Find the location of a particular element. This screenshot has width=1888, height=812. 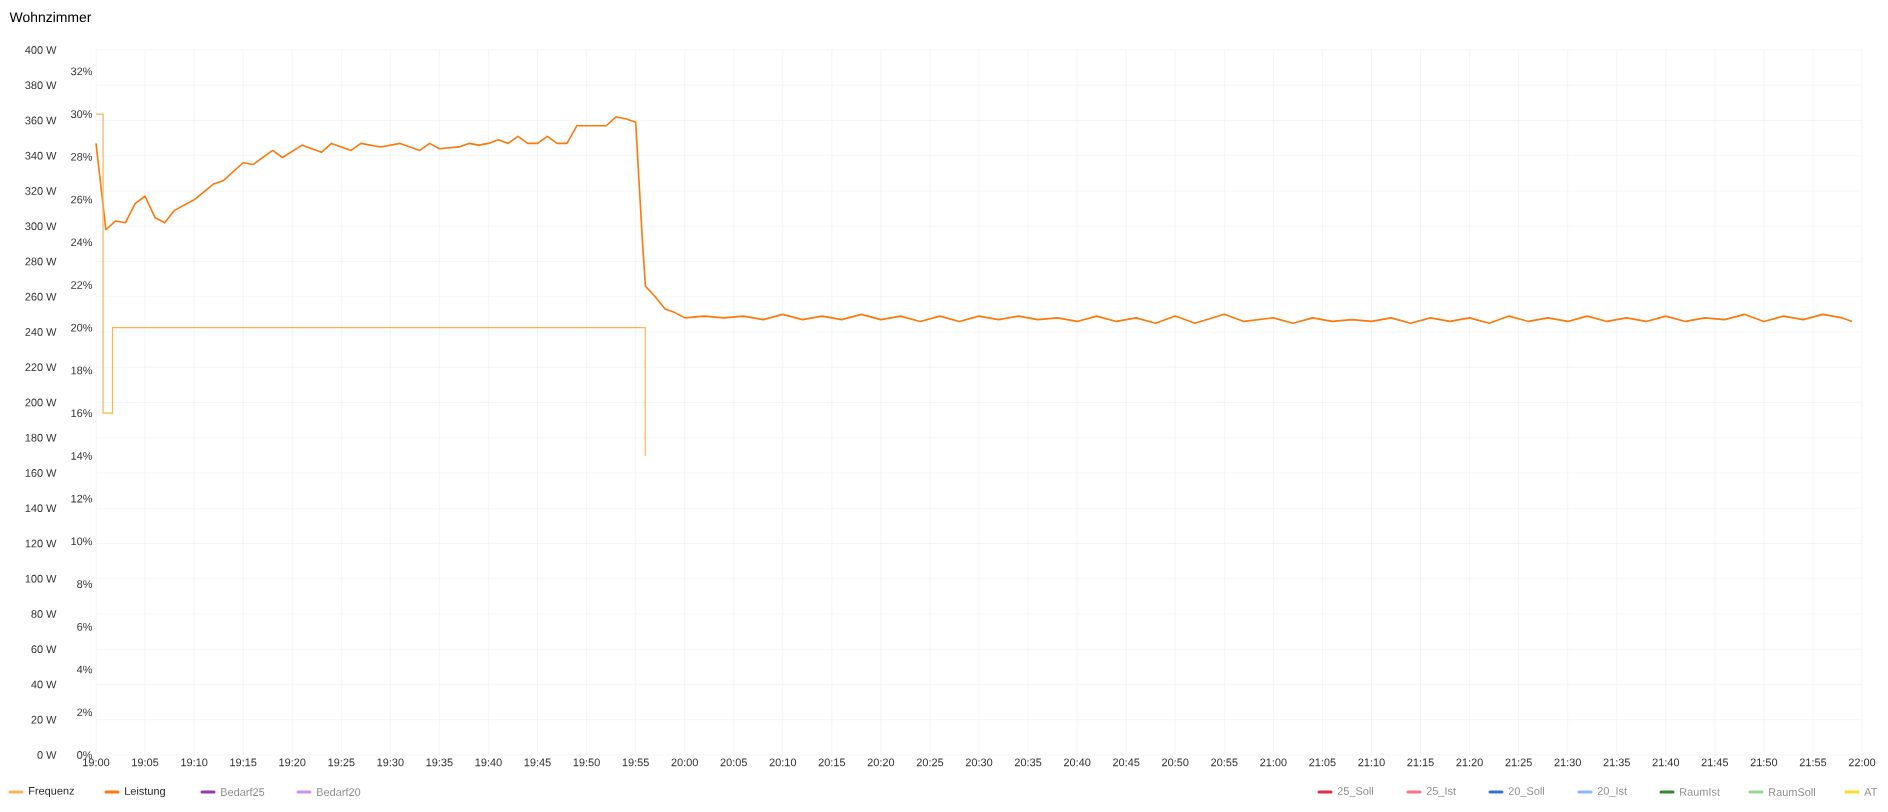

x-tick-label: 21:45 is located at coordinates (1715, 762).